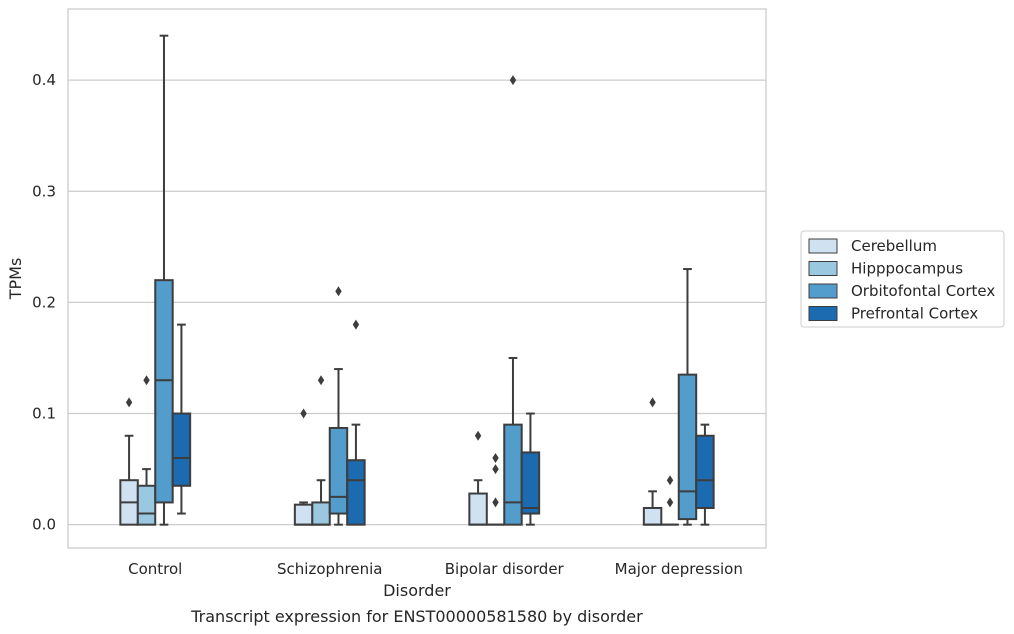 This screenshot has width=1014, height=634. I want to click on legend-label: Hipppocampus, so click(907, 269).